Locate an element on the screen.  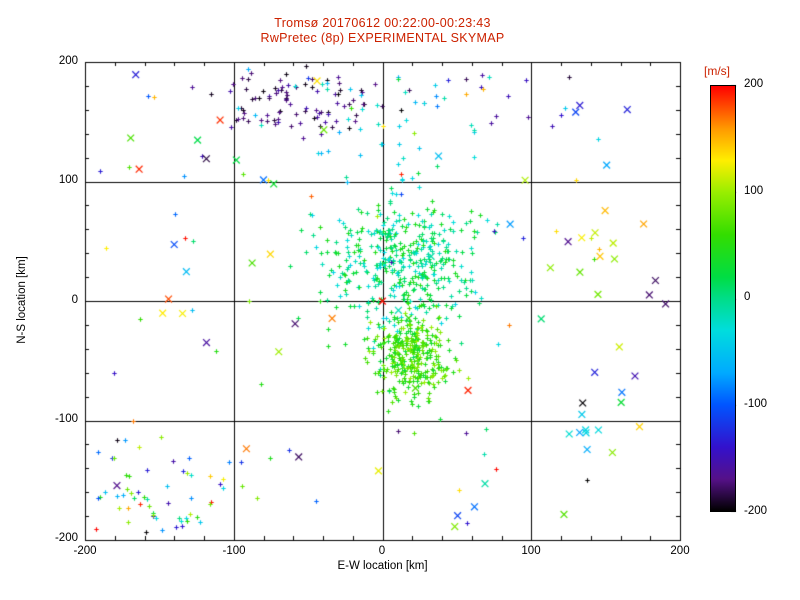
colorbar-tick-label: 200 is located at coordinates (754, 84).